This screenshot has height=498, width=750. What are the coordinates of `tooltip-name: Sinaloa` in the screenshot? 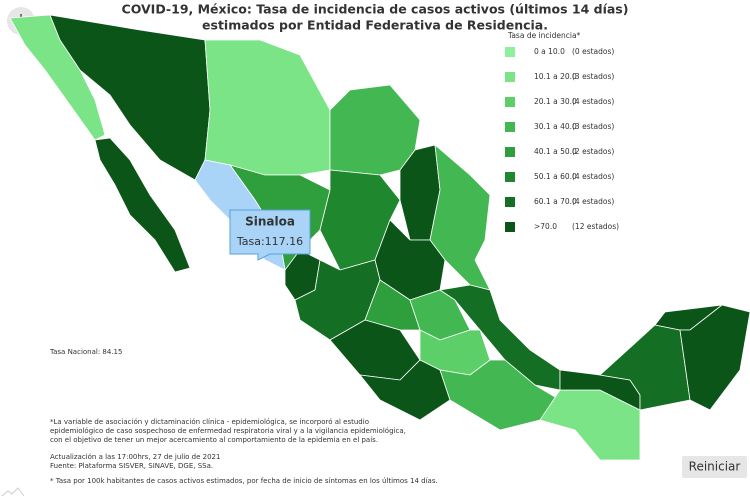 It's located at (270, 222).